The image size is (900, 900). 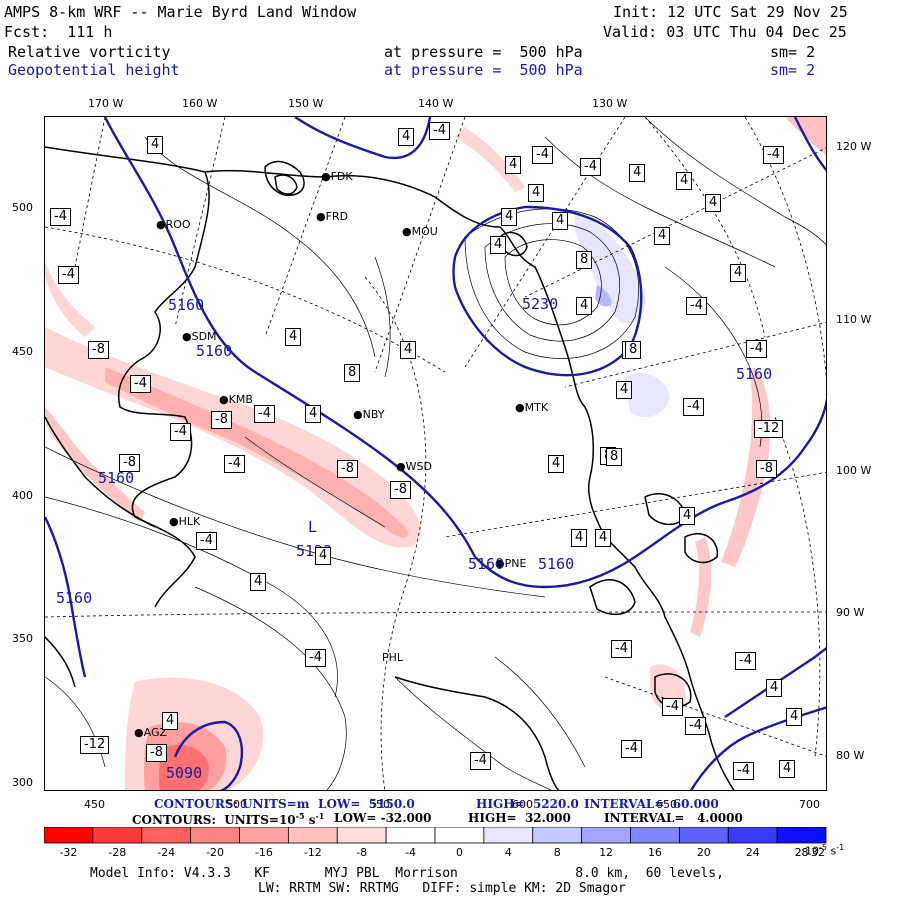 What do you see at coordinates (411, 852) in the screenshot?
I see `colorbar-label: -4` at bounding box center [411, 852].